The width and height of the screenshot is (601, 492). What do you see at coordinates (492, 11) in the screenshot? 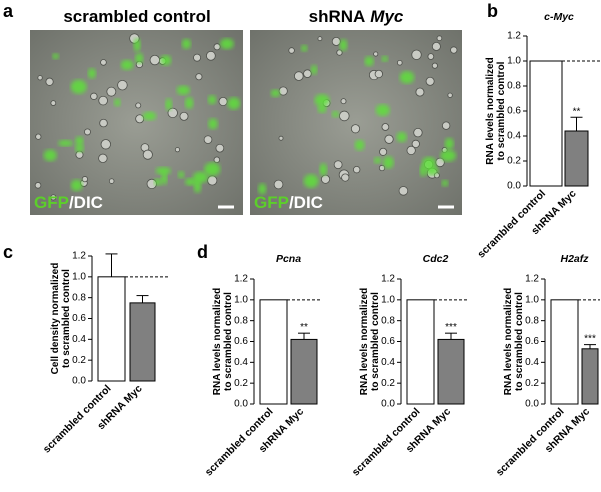
I see `panel-label: b` at bounding box center [492, 11].